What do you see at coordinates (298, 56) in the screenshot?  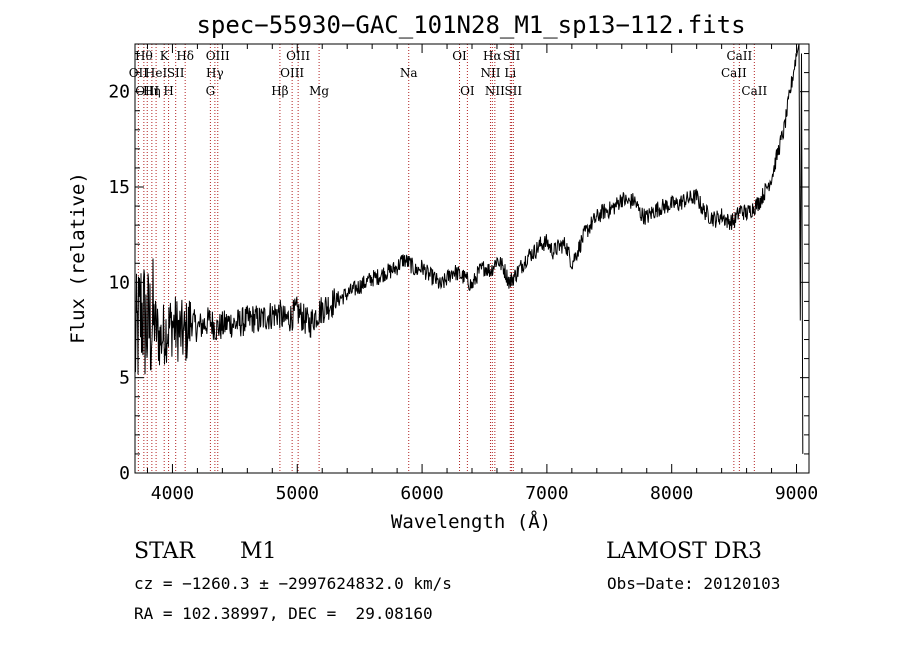 I see `line-label-14: OIII` at bounding box center [298, 56].